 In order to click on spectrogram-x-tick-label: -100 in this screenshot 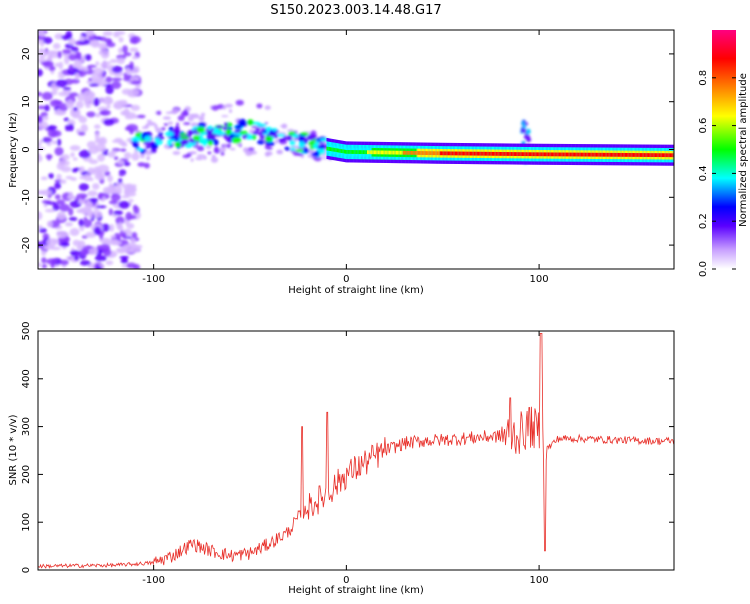, I will do `click(153, 279)`.